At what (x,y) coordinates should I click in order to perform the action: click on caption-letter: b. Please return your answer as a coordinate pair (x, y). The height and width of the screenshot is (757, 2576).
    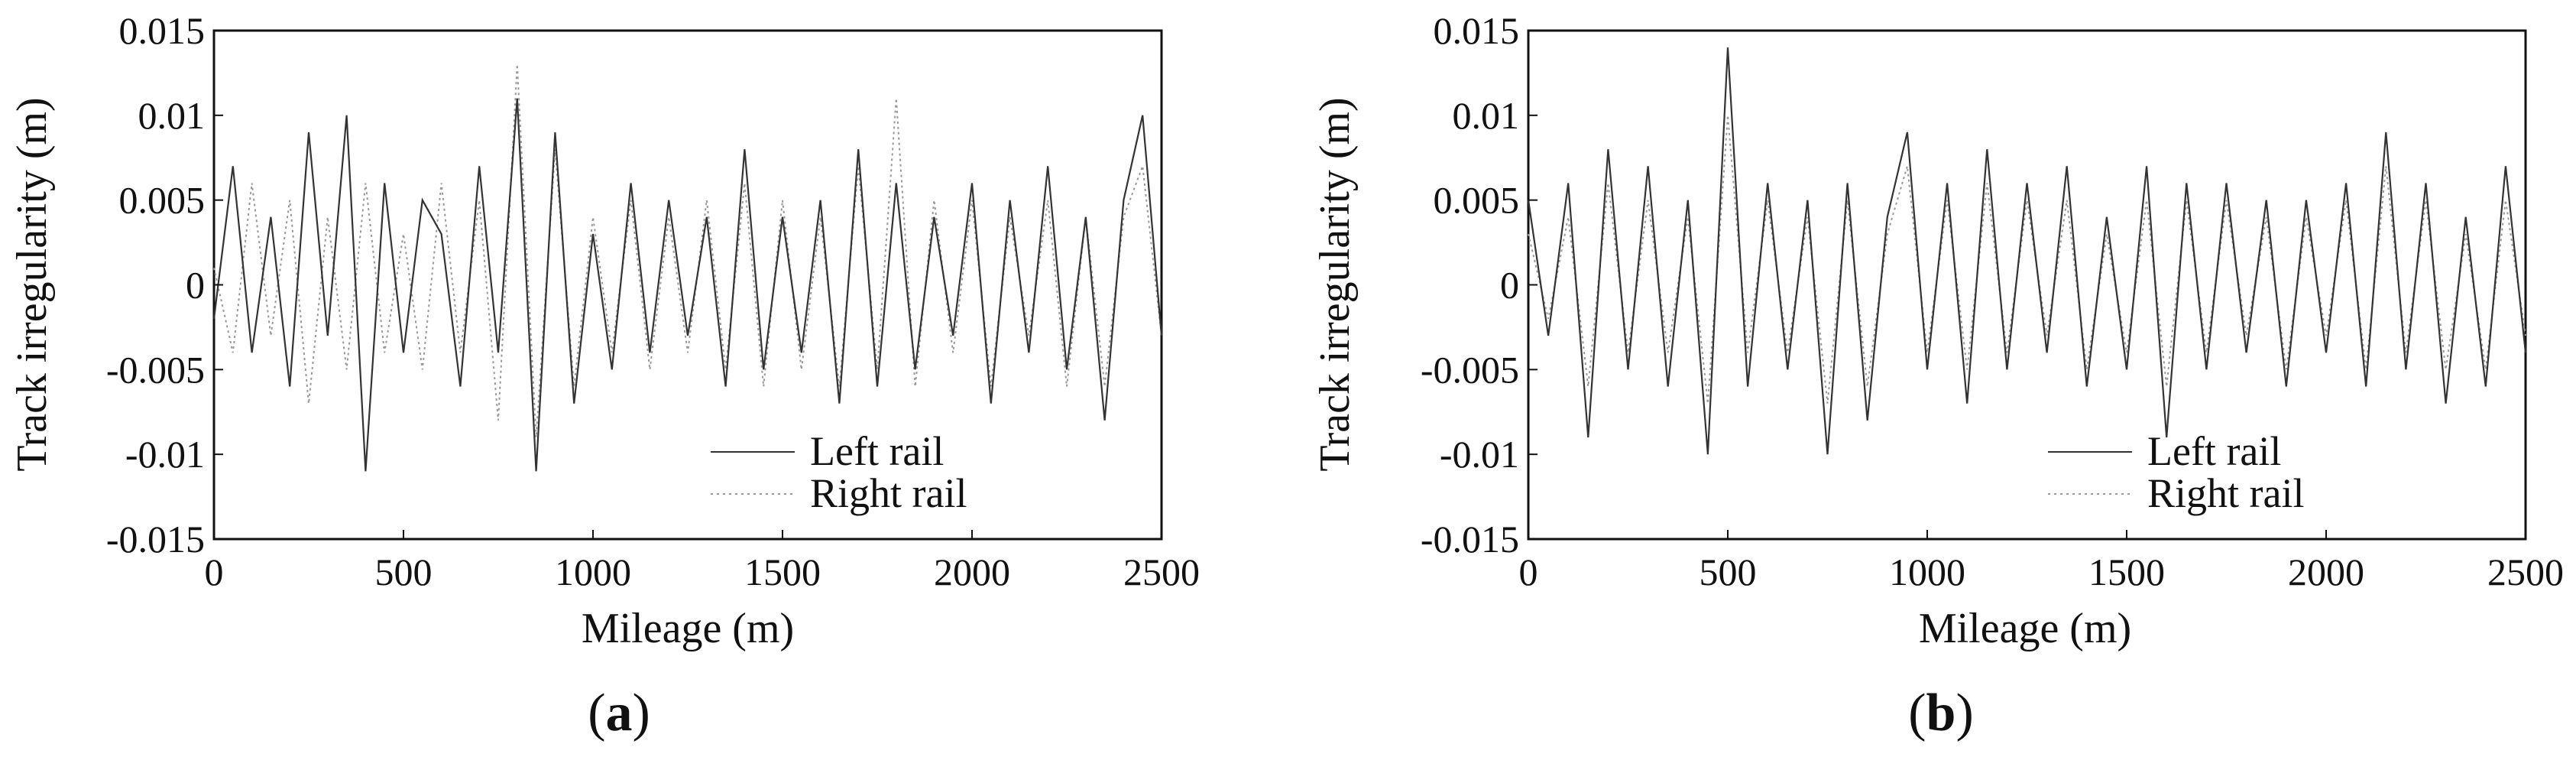
    Looking at the image, I should click on (1941, 713).